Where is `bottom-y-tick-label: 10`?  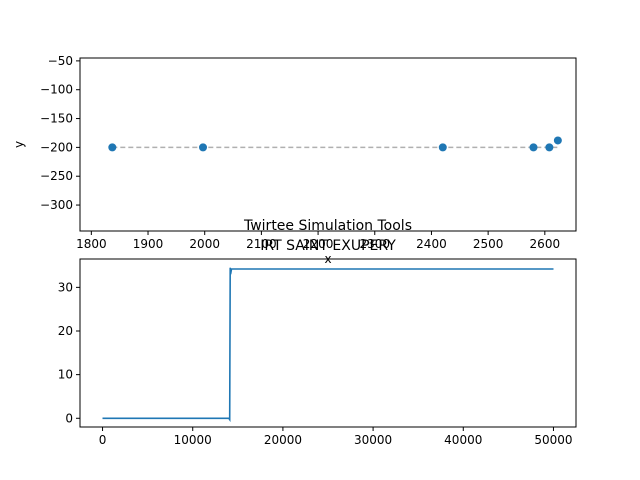 bottom-y-tick-label: 10 is located at coordinates (65, 375).